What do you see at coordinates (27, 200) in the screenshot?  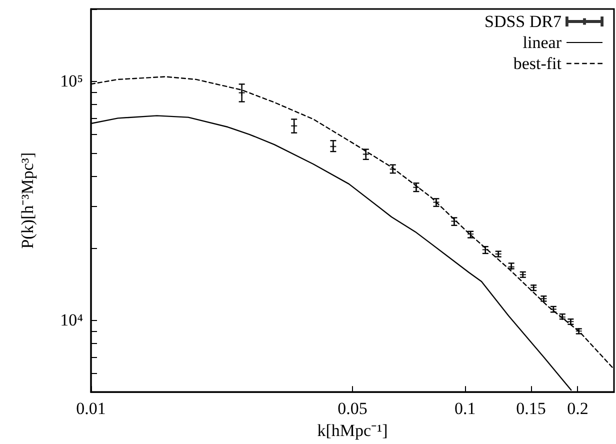 I see `y-axis-title: P(k)[h⁻³Mpc³]` at bounding box center [27, 200].